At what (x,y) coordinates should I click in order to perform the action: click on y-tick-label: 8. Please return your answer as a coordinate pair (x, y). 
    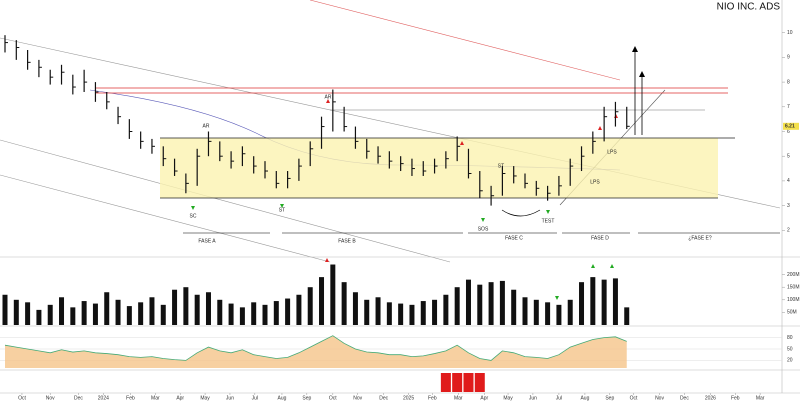
    Looking at the image, I should click on (788, 82).